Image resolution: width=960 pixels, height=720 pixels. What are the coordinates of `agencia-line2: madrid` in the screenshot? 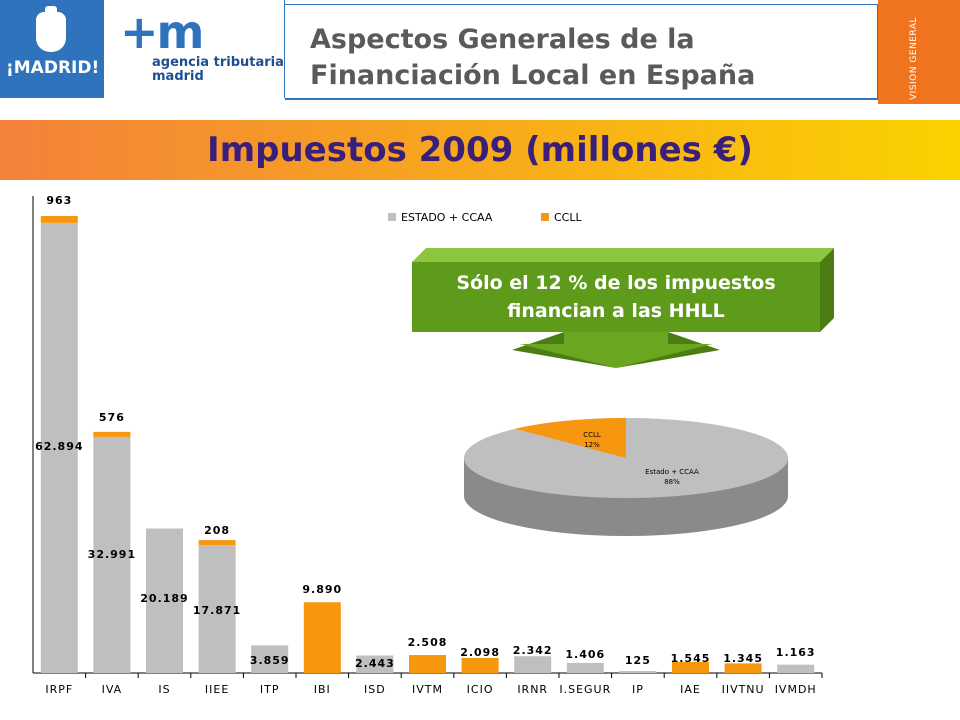 It's located at (178, 76).